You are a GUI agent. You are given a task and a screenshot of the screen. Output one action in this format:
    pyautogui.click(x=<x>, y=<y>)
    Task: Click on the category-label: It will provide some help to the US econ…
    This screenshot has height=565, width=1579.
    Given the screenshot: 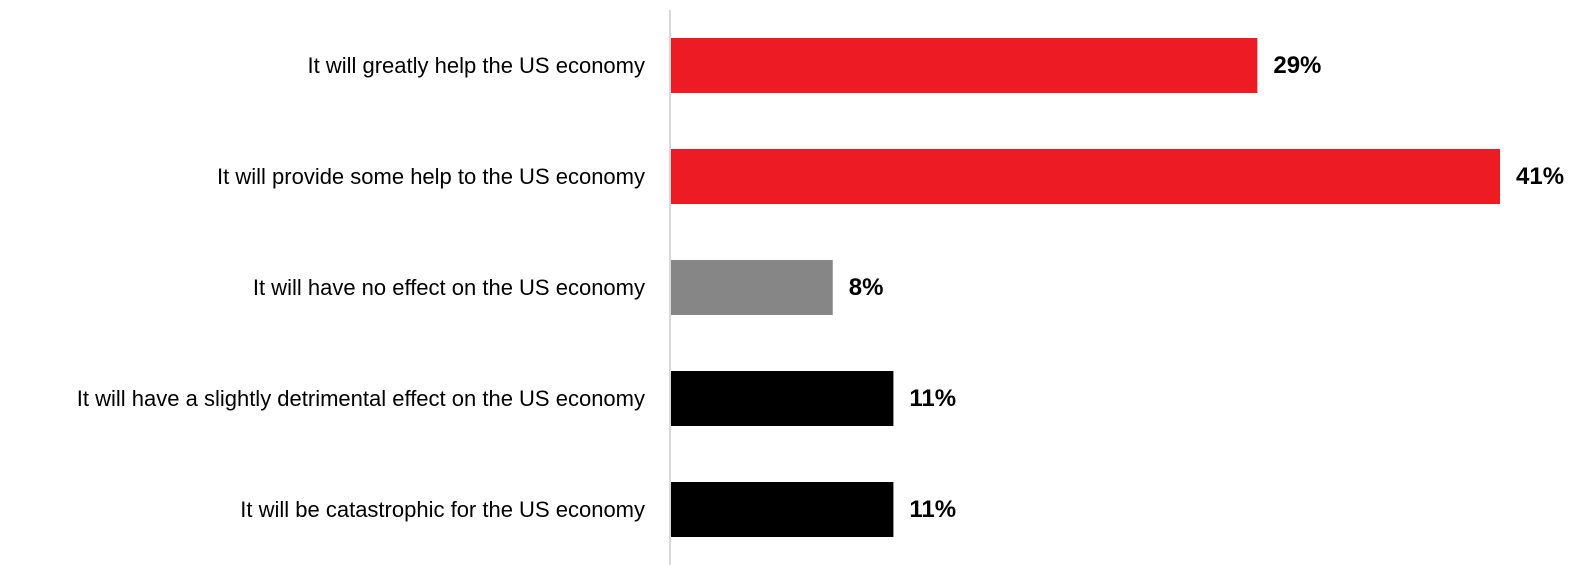 What is the action you would take?
    pyautogui.click(x=431, y=176)
    